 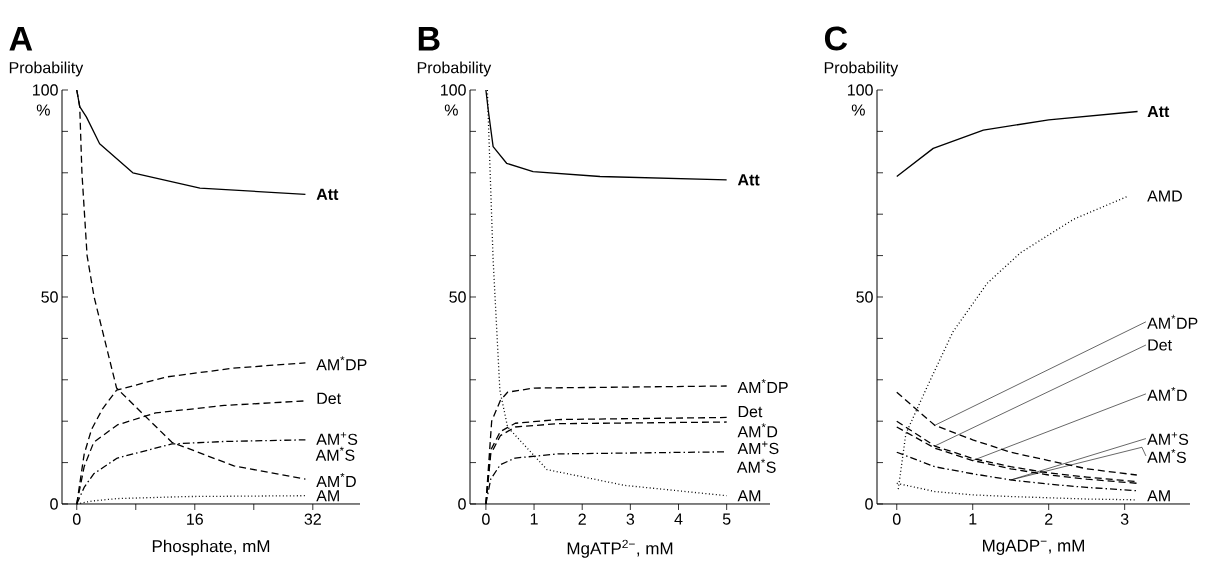 I want to click on series-label: AMD, so click(x=1164, y=196).